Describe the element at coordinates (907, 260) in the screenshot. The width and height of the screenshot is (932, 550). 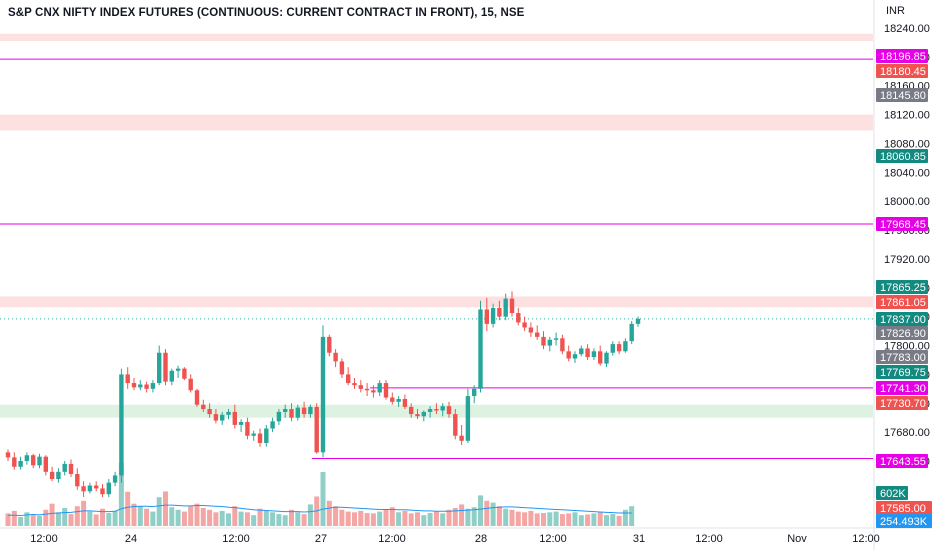
I see `y-tick-label: 17920.00` at that location.